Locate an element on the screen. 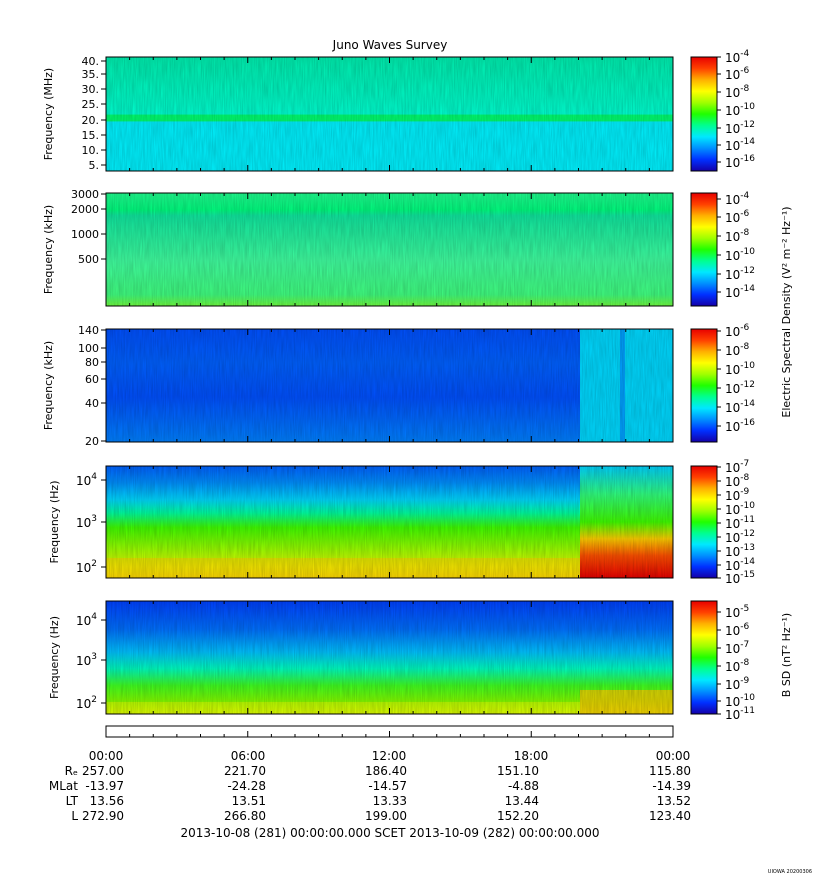 The height and width of the screenshot is (880, 815). y-tick-label: 35. is located at coordinates (91, 74).